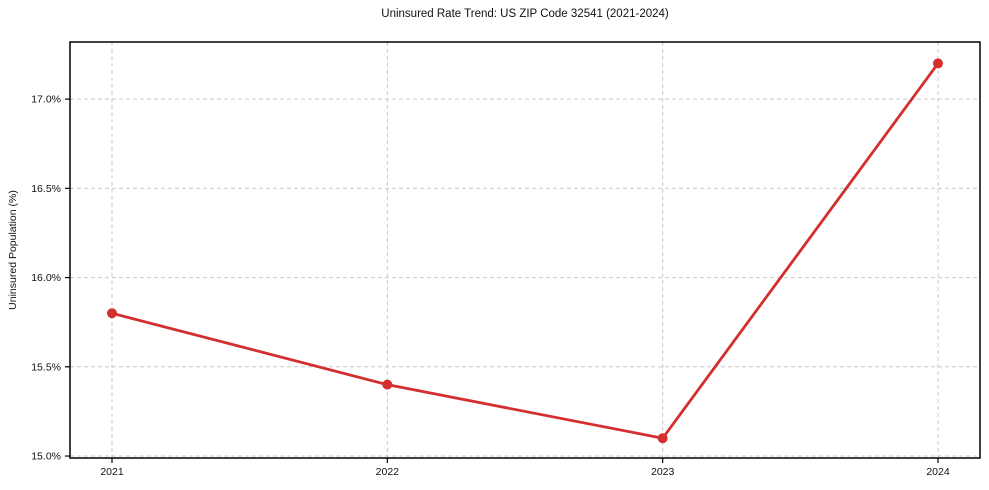 The width and height of the screenshot is (989, 490). What do you see at coordinates (388, 472) in the screenshot?
I see `x-tick-label: 2022` at bounding box center [388, 472].